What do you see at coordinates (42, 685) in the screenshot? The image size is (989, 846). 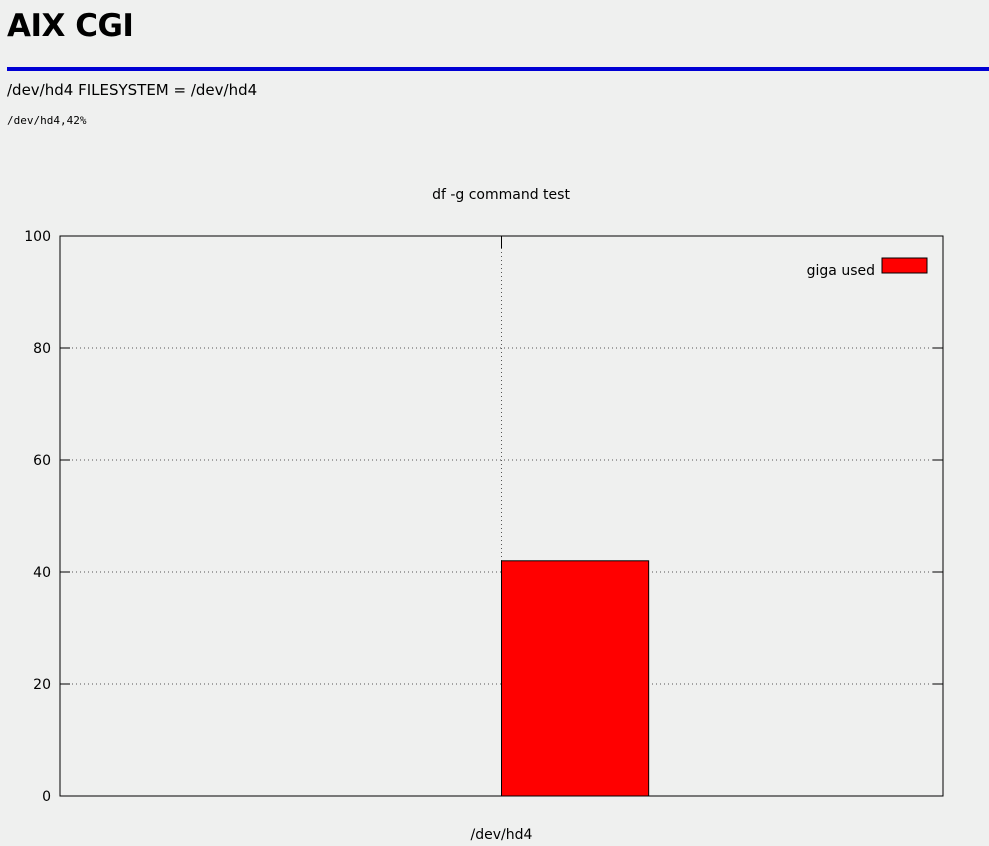 I see `y-tick-label: 20` at bounding box center [42, 685].